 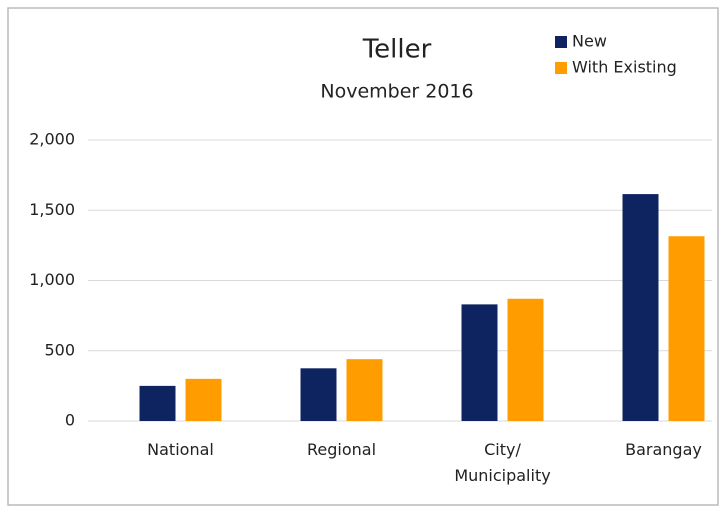 I want to click on y-tick-label: 1,500, so click(x=52, y=209).